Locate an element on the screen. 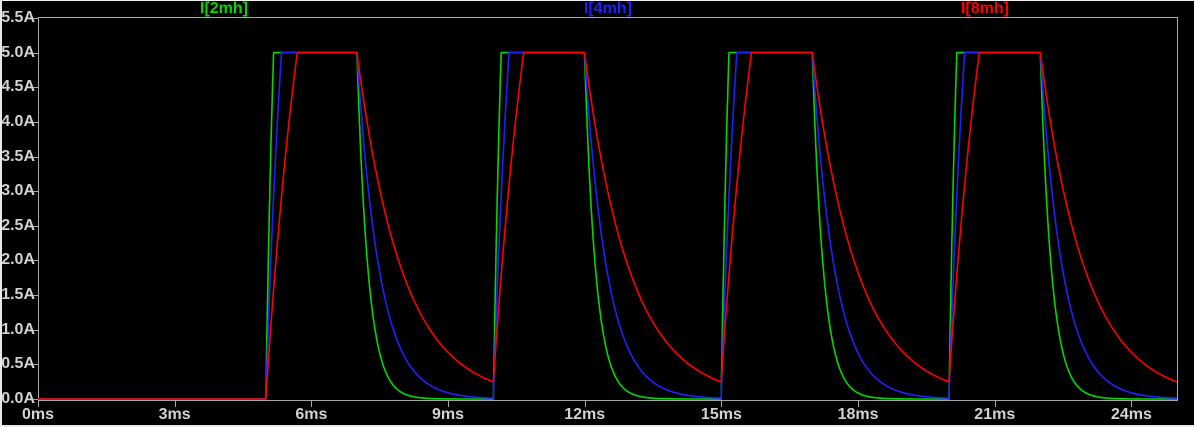 The height and width of the screenshot is (427, 1194). y-tick-label: 4.0A is located at coordinates (18, 121).